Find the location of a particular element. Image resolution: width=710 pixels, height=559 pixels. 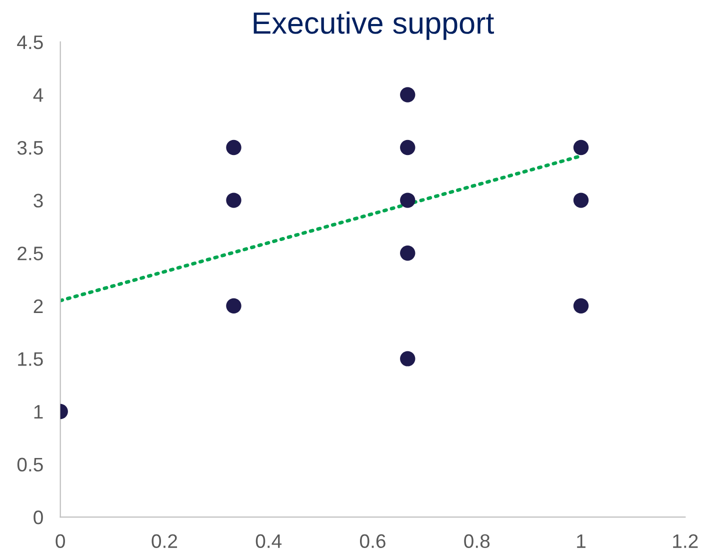

y-tick-label: 0 is located at coordinates (38, 517).